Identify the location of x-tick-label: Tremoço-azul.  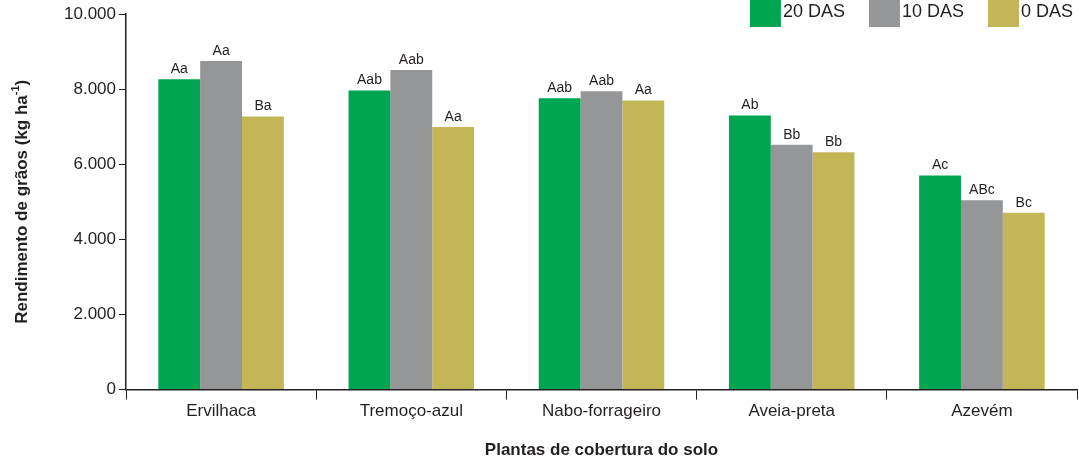
(411, 411).